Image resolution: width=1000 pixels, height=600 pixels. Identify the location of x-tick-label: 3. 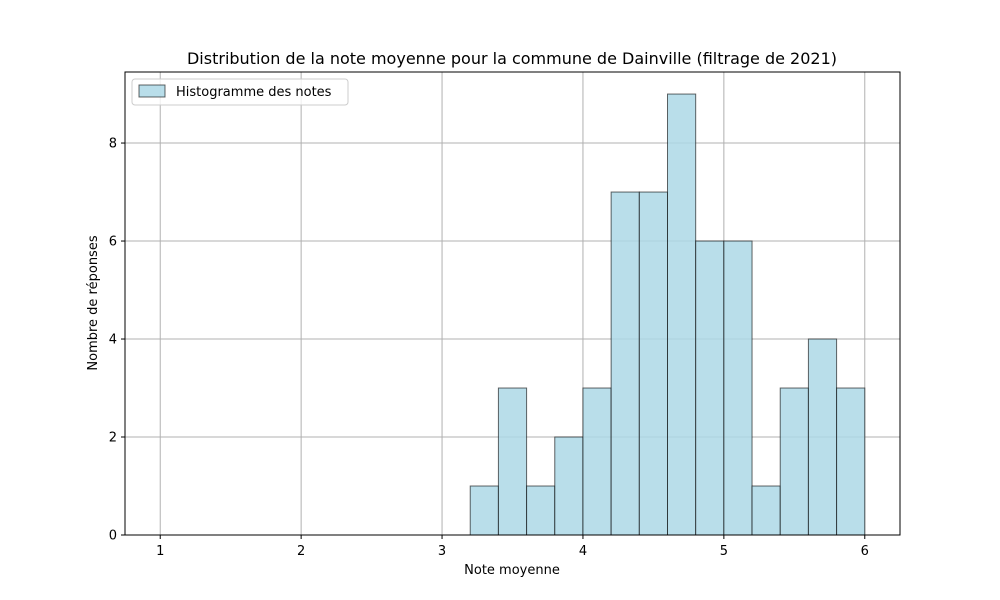
(442, 551).